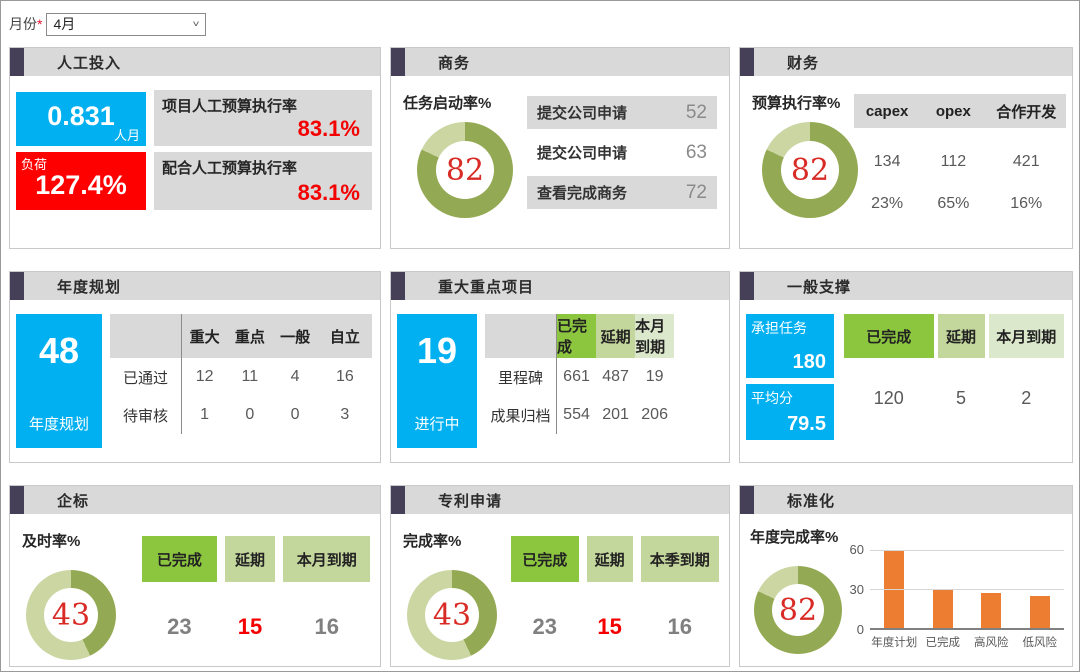  I want to click on card-enterprise-standard: 企标 及时率% 43 已完成 延期 本月到期 23 15 16, so click(195, 576).